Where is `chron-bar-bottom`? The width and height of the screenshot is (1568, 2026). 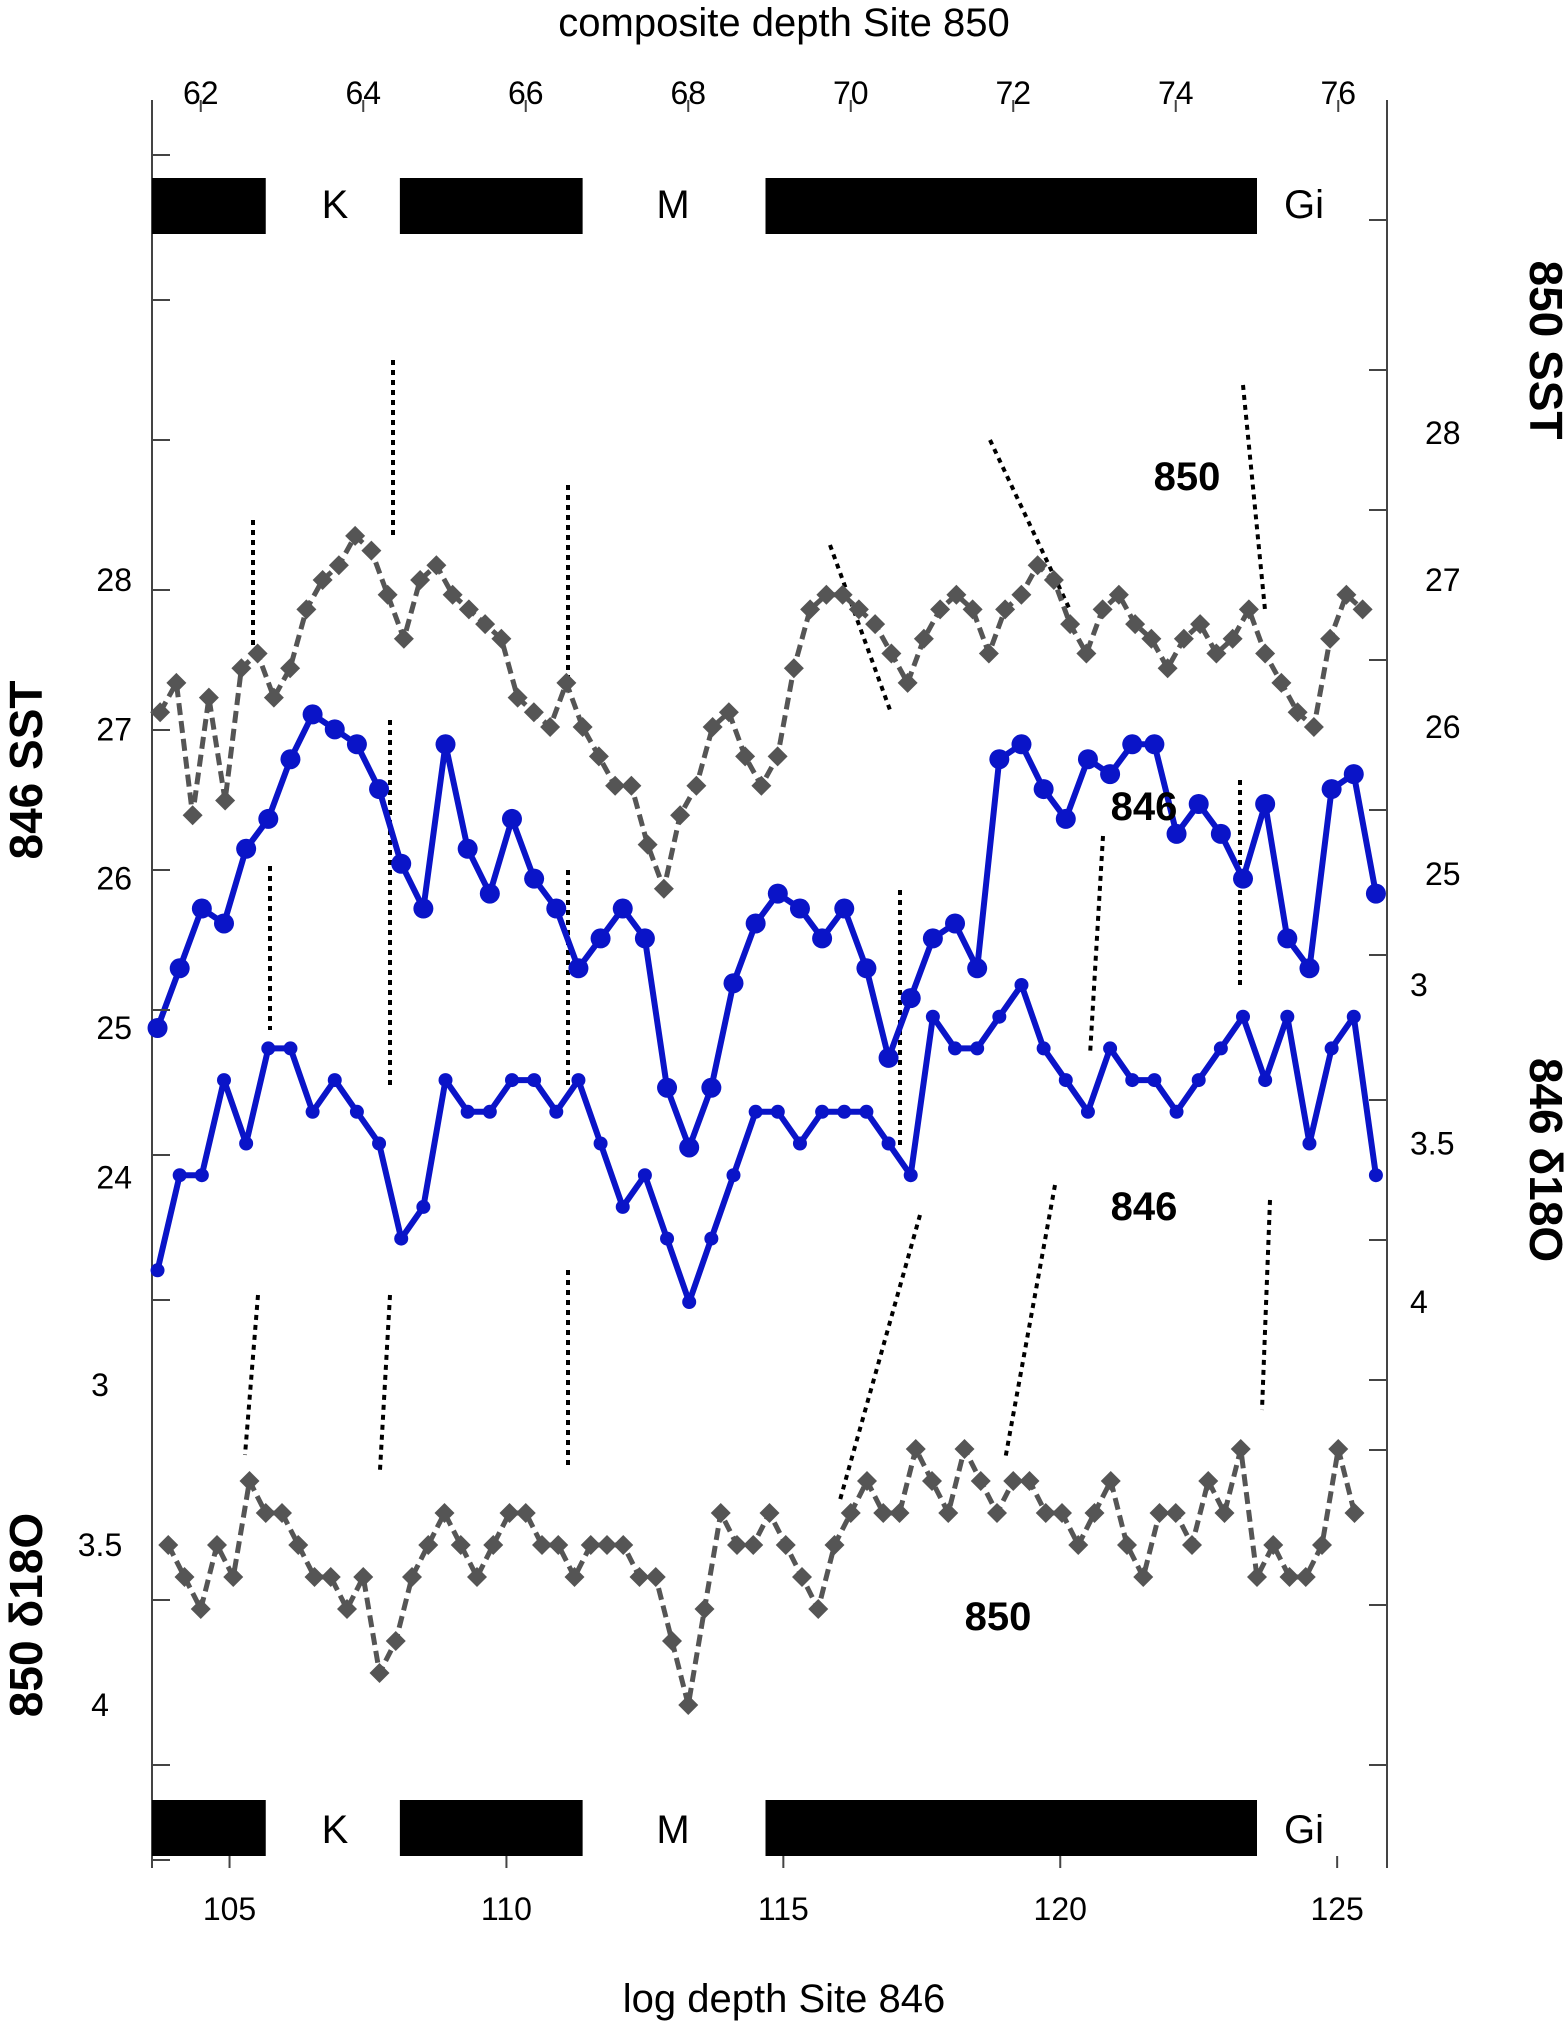 chron-bar-bottom is located at coordinates (704, 1828).